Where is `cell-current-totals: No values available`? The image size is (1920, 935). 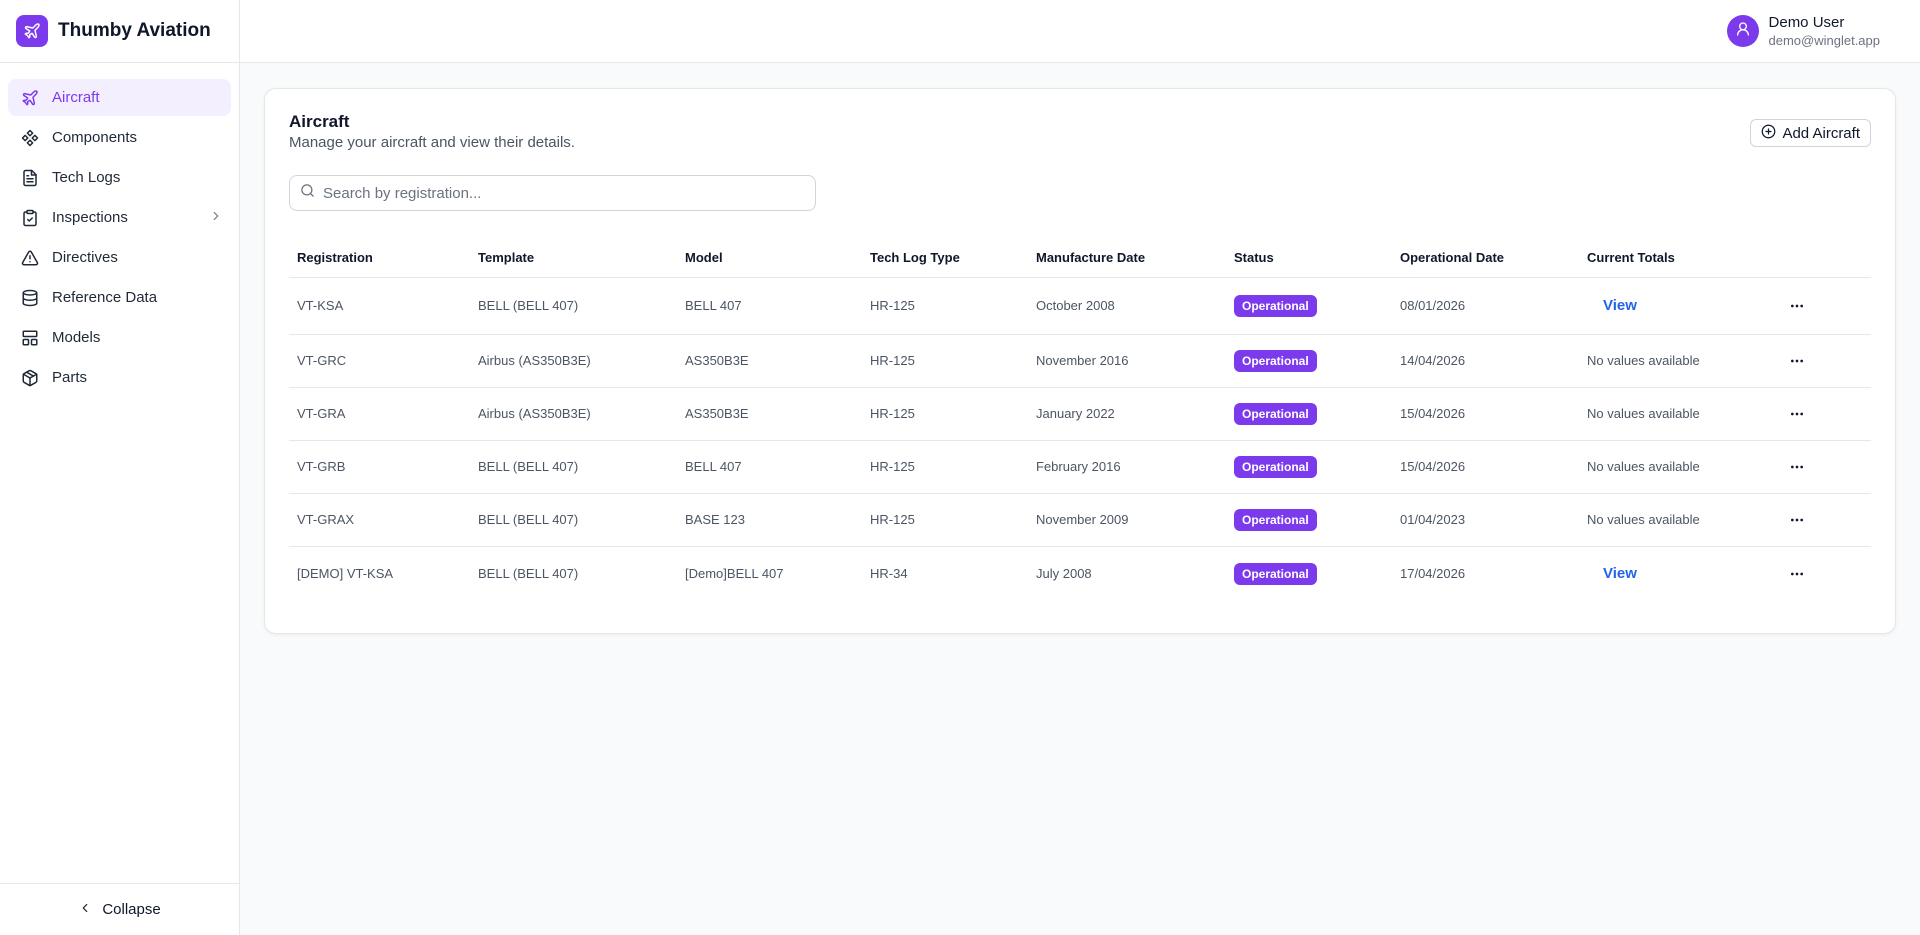 cell-current-totals: No values available is located at coordinates (1678, 361).